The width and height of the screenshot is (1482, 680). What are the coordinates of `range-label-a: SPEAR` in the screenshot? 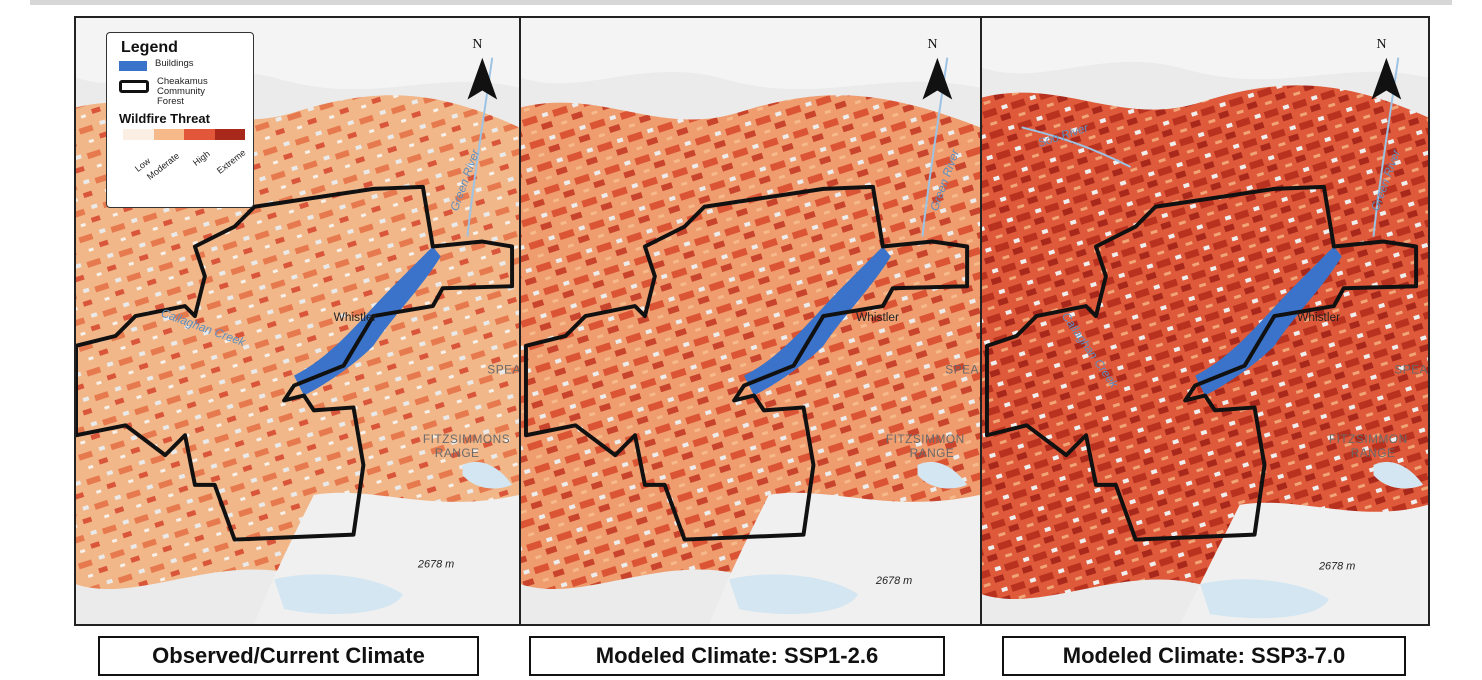 It's located at (503, 370).